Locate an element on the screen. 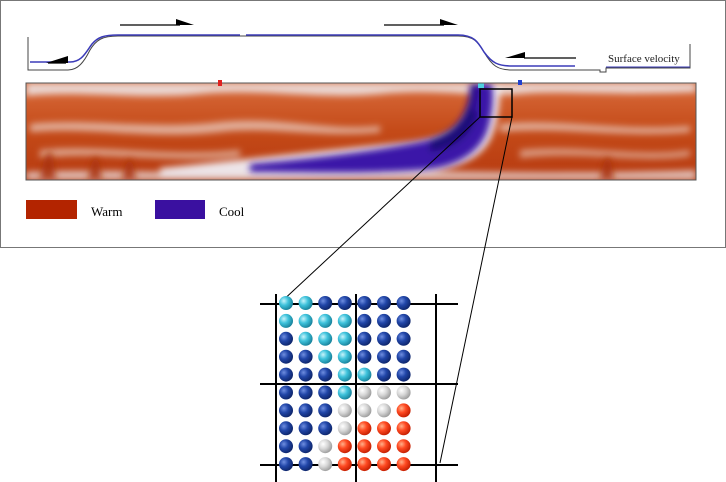  zoom-region-box is located at coordinates (496, 103).